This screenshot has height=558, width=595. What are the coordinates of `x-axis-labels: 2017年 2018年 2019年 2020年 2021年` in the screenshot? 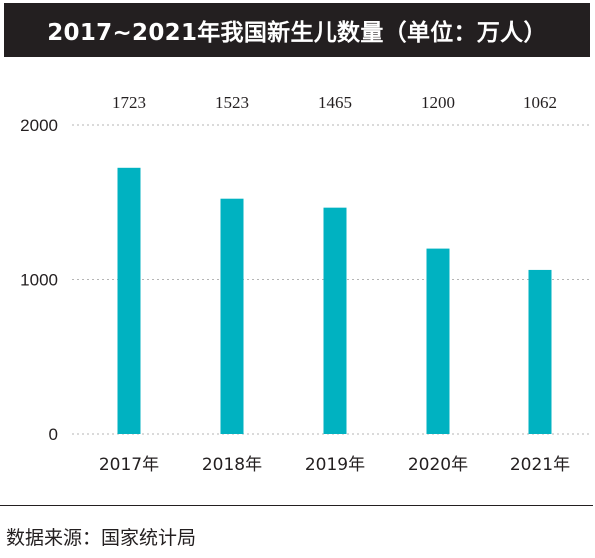 It's located at (334, 465).